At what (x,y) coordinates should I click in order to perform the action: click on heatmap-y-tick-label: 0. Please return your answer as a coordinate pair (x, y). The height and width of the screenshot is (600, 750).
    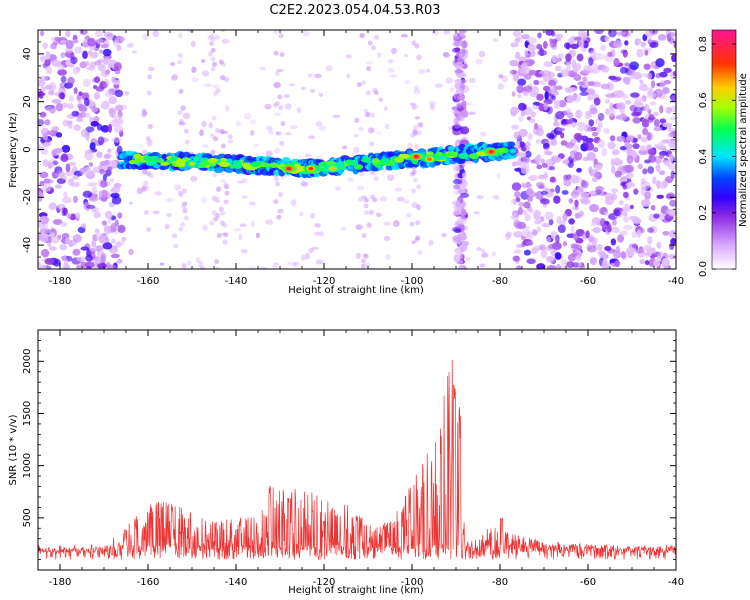
    Looking at the image, I should click on (27, 149).